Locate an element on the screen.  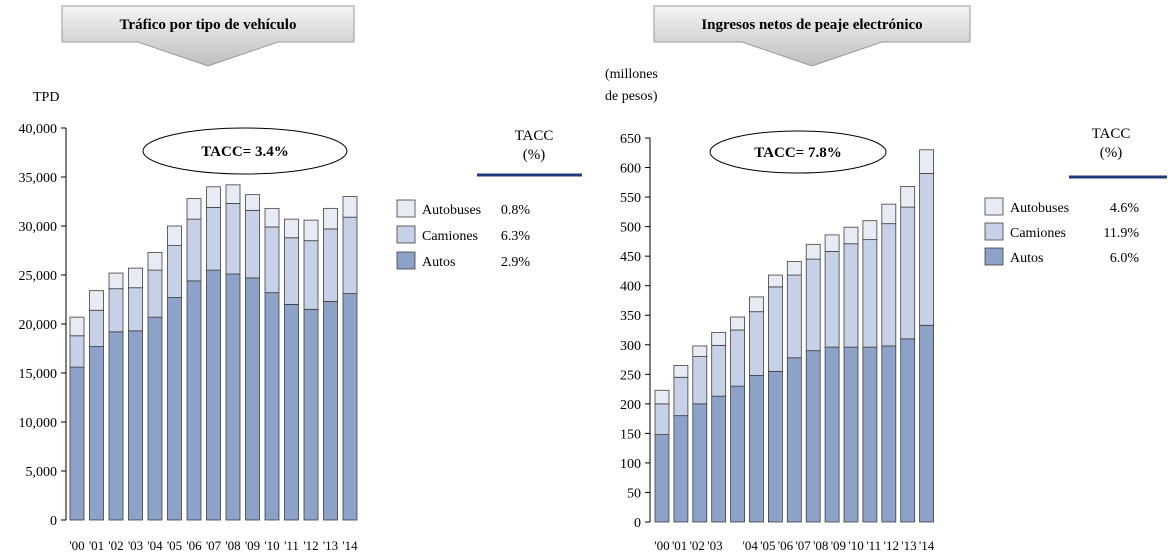
y-tick-label: 10,000 is located at coordinates (38, 423).